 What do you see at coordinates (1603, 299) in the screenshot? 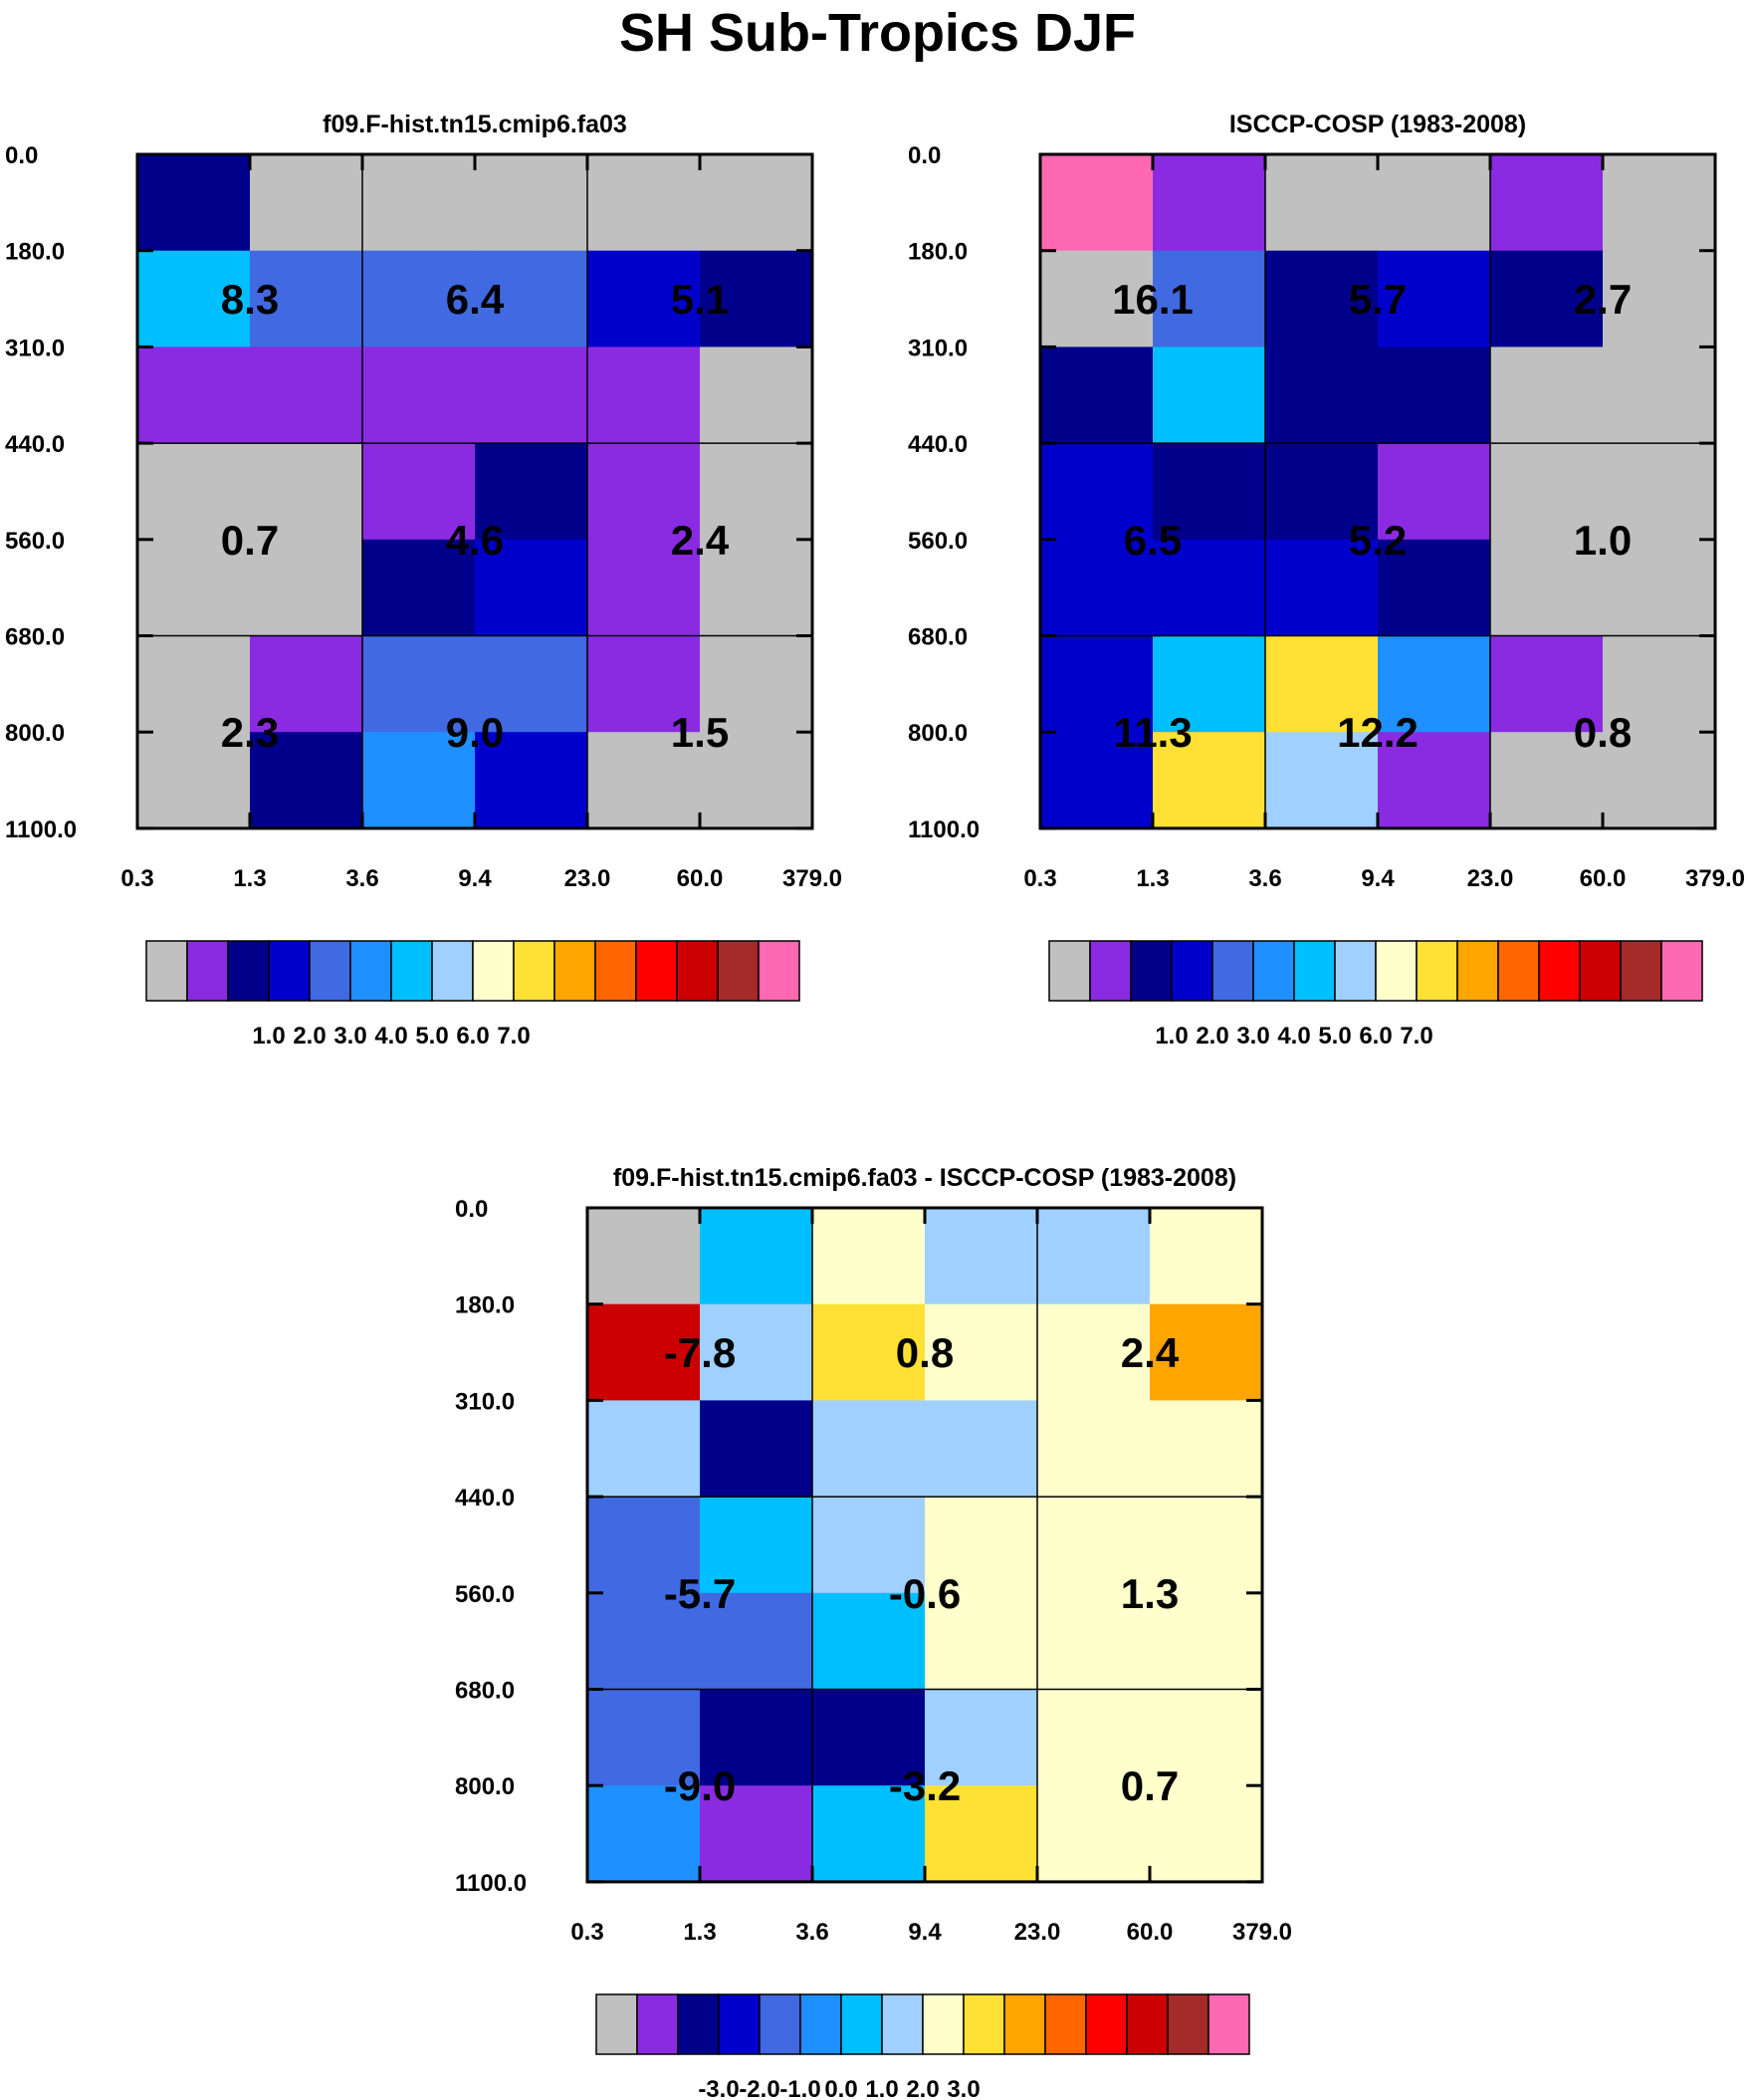
I see `block-value-label: 2.7` at bounding box center [1603, 299].